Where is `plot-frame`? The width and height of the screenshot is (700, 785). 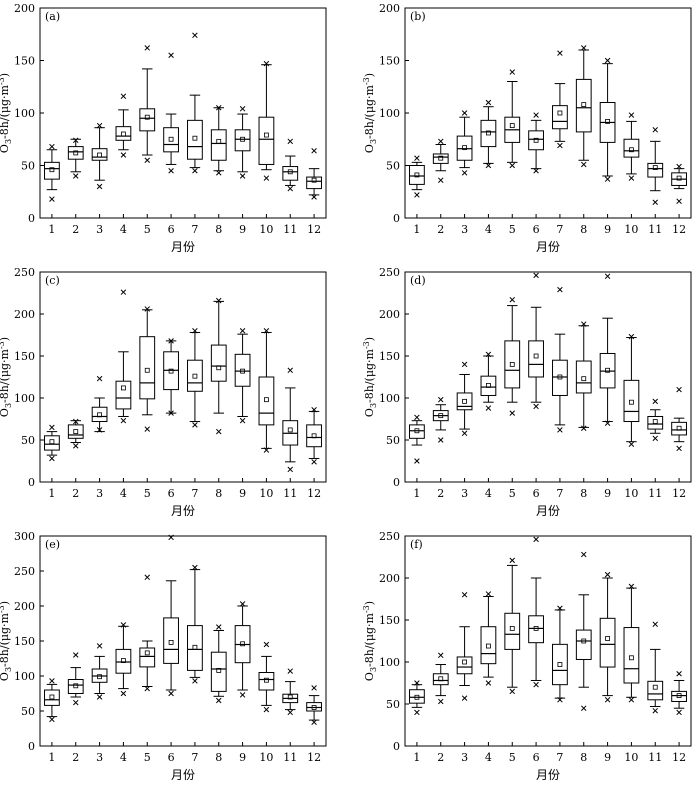
plot-frame is located at coordinates (548, 641).